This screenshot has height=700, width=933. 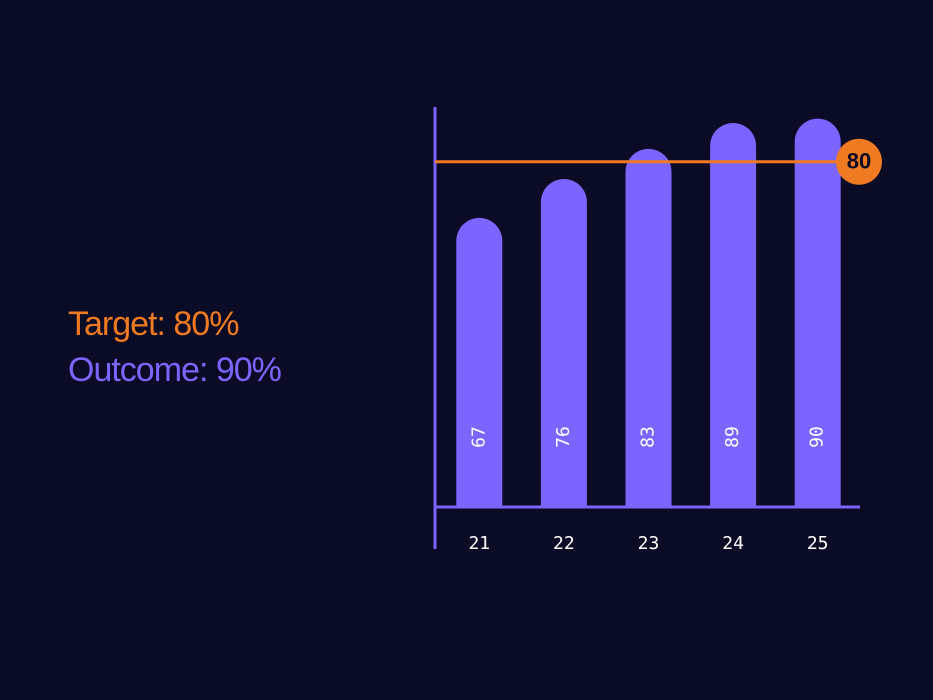 I want to click on annotation: Target: 80%, so click(x=153, y=324).